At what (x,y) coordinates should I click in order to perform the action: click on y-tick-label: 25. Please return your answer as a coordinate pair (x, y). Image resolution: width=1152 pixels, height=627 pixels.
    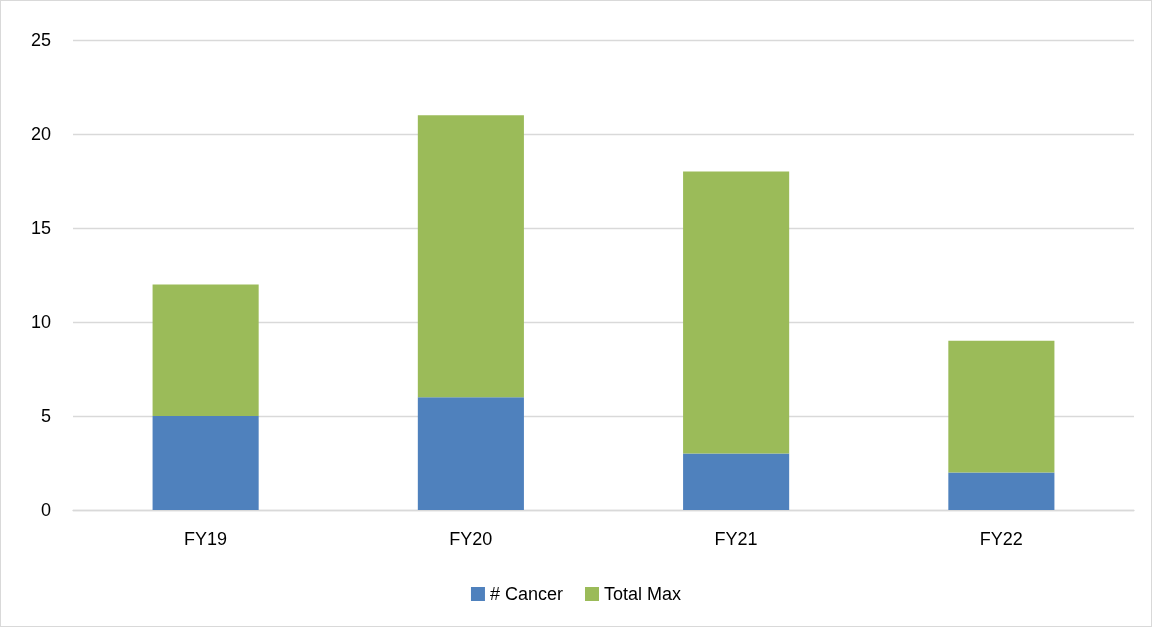
    Looking at the image, I should click on (40, 40).